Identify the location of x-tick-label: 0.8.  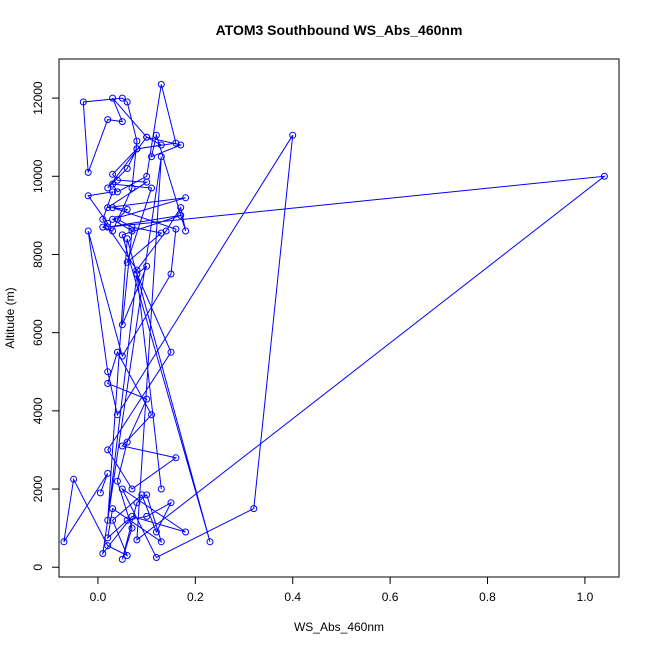
(487, 597).